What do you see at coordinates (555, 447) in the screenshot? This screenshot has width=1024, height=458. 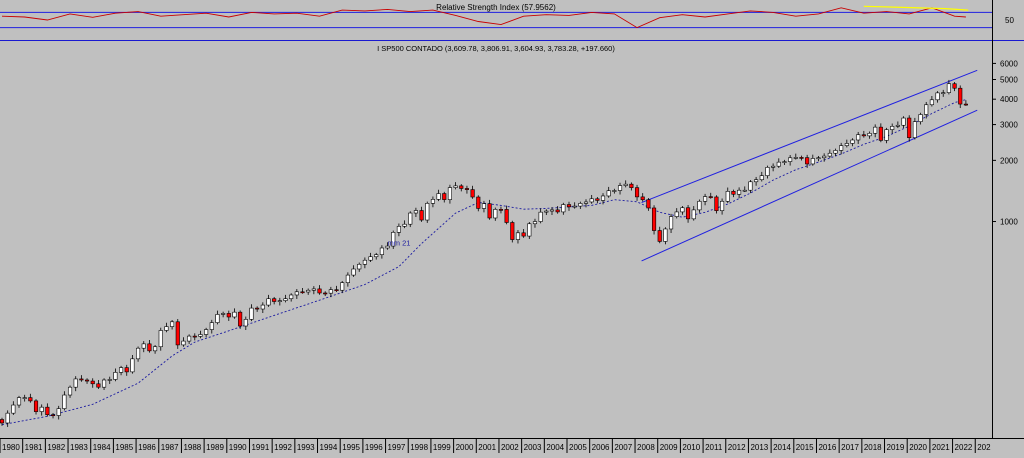 I see `year-tick-label: 2004` at bounding box center [555, 447].